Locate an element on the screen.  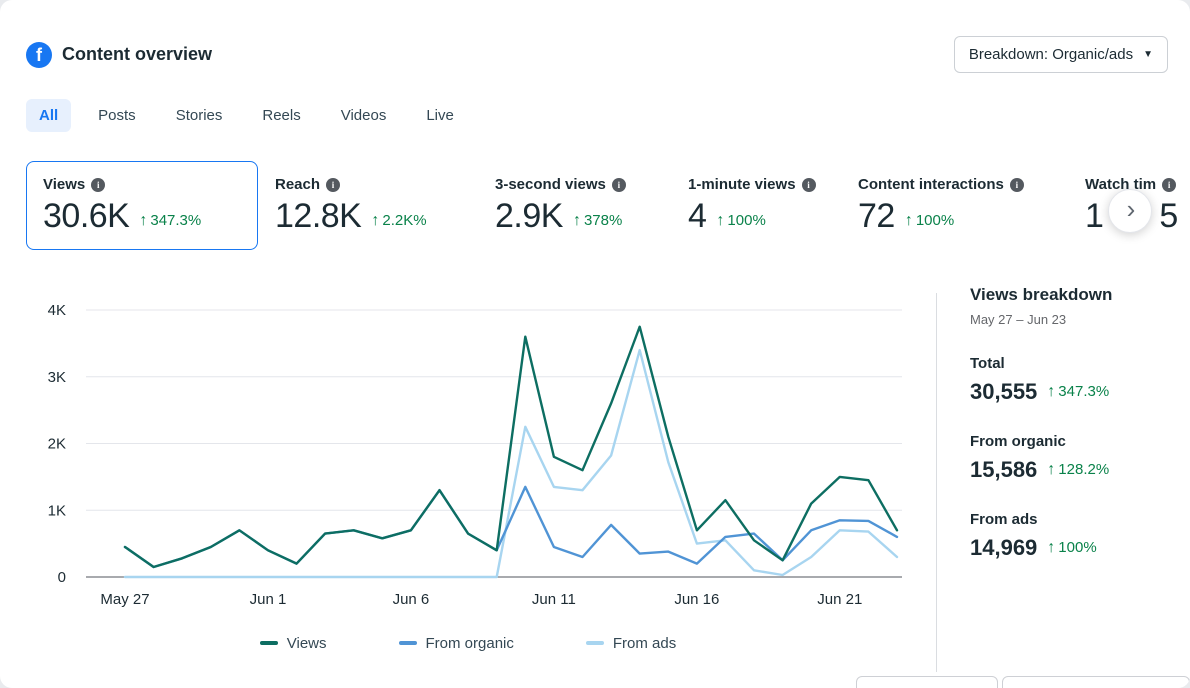
svg-text: 2K is located at coordinates (57, 443).